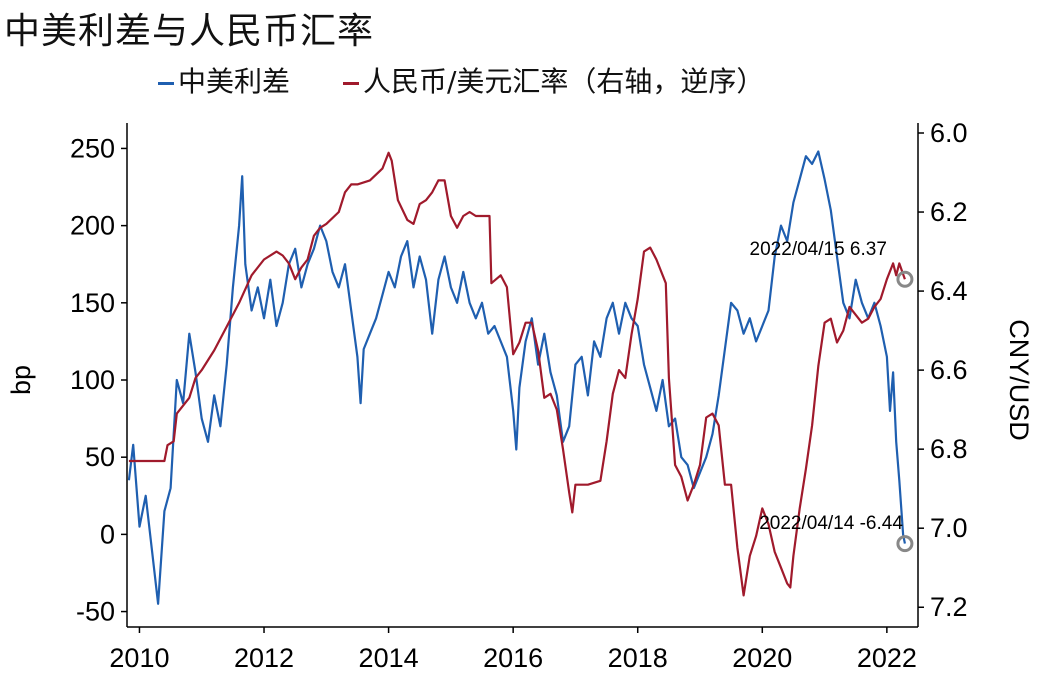 The image size is (1042, 682). I want to click on spread-end-marker, so click(905, 544).